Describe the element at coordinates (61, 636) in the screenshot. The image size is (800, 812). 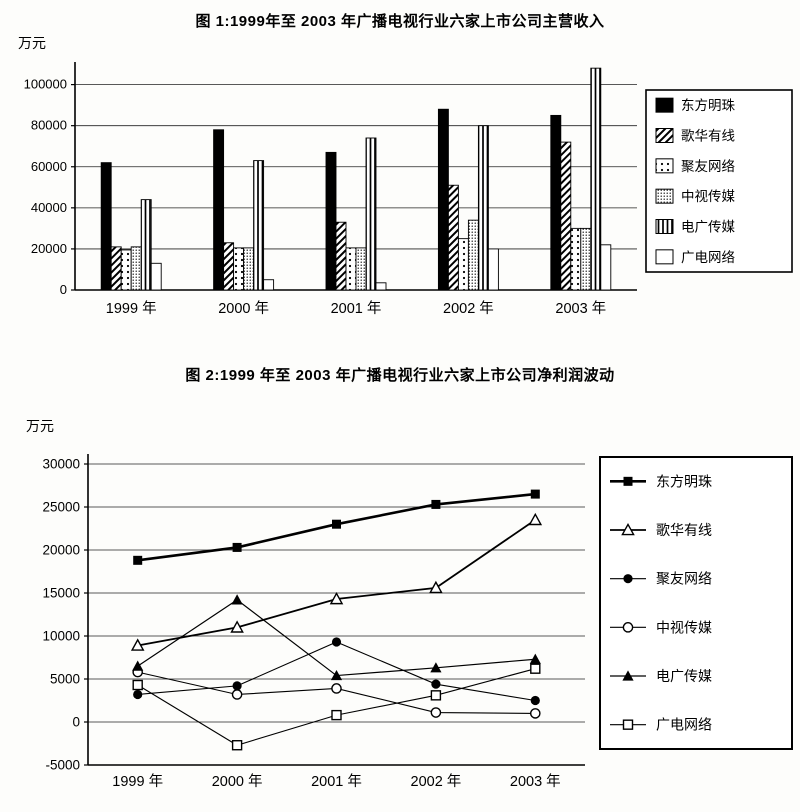
I see `y-tick-label: 10000` at that location.